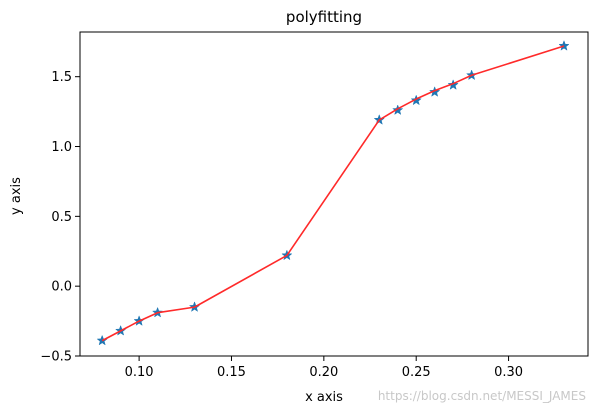 The width and height of the screenshot is (601, 410). Describe the element at coordinates (139, 372) in the screenshot. I see `x-tick-label: 0.10` at that location.